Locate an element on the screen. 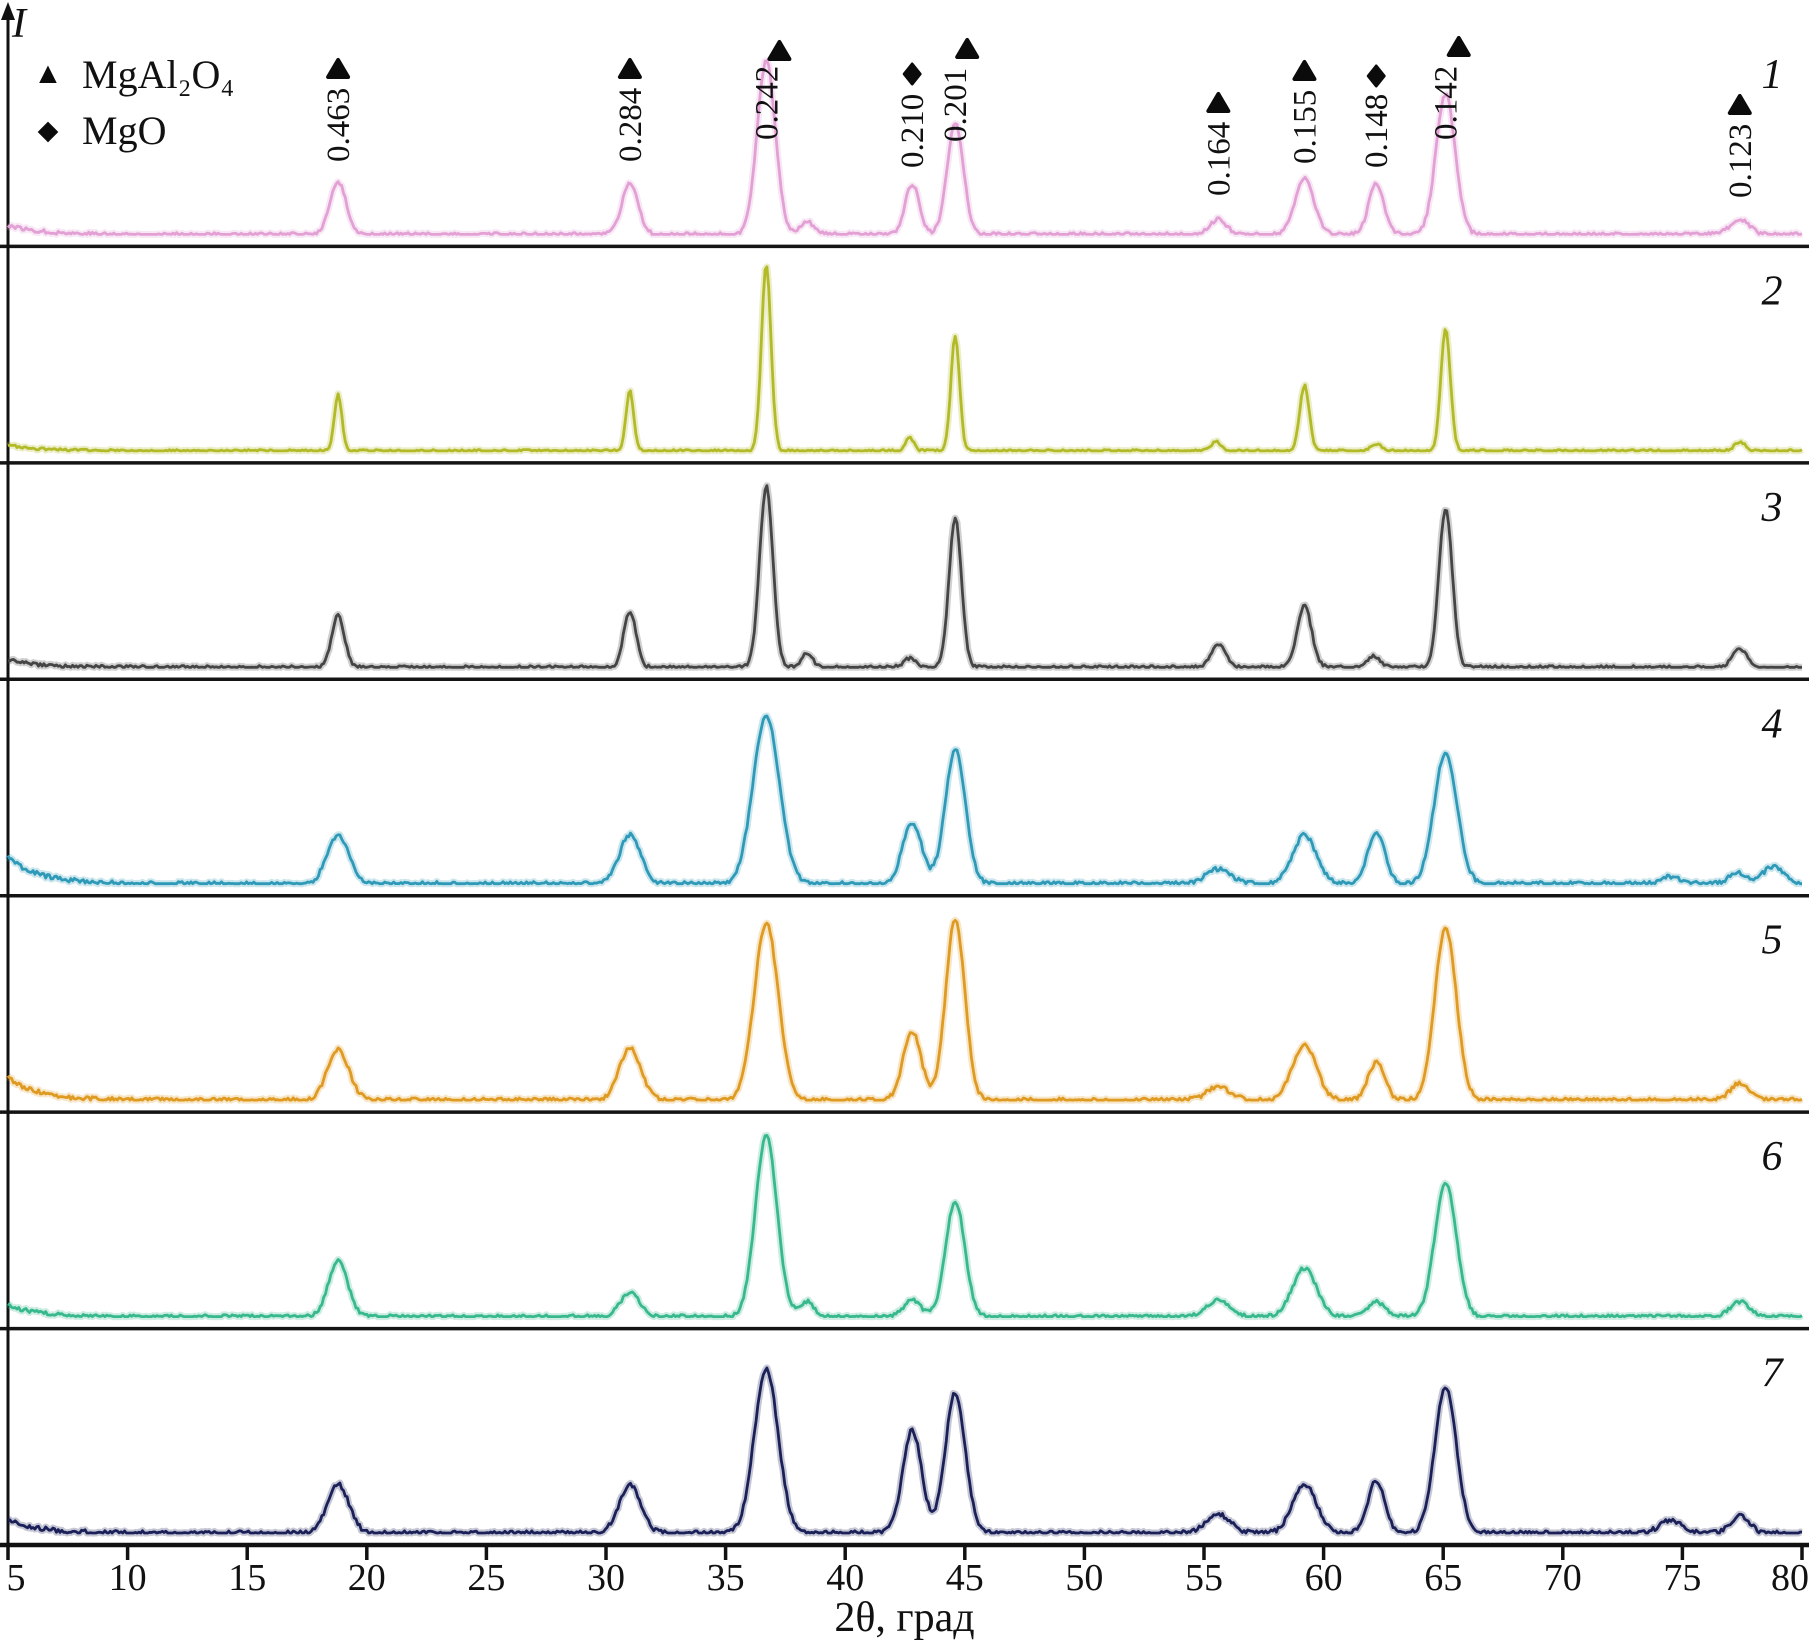  pattern-number-label-3: 3 is located at coordinates (1772, 508).